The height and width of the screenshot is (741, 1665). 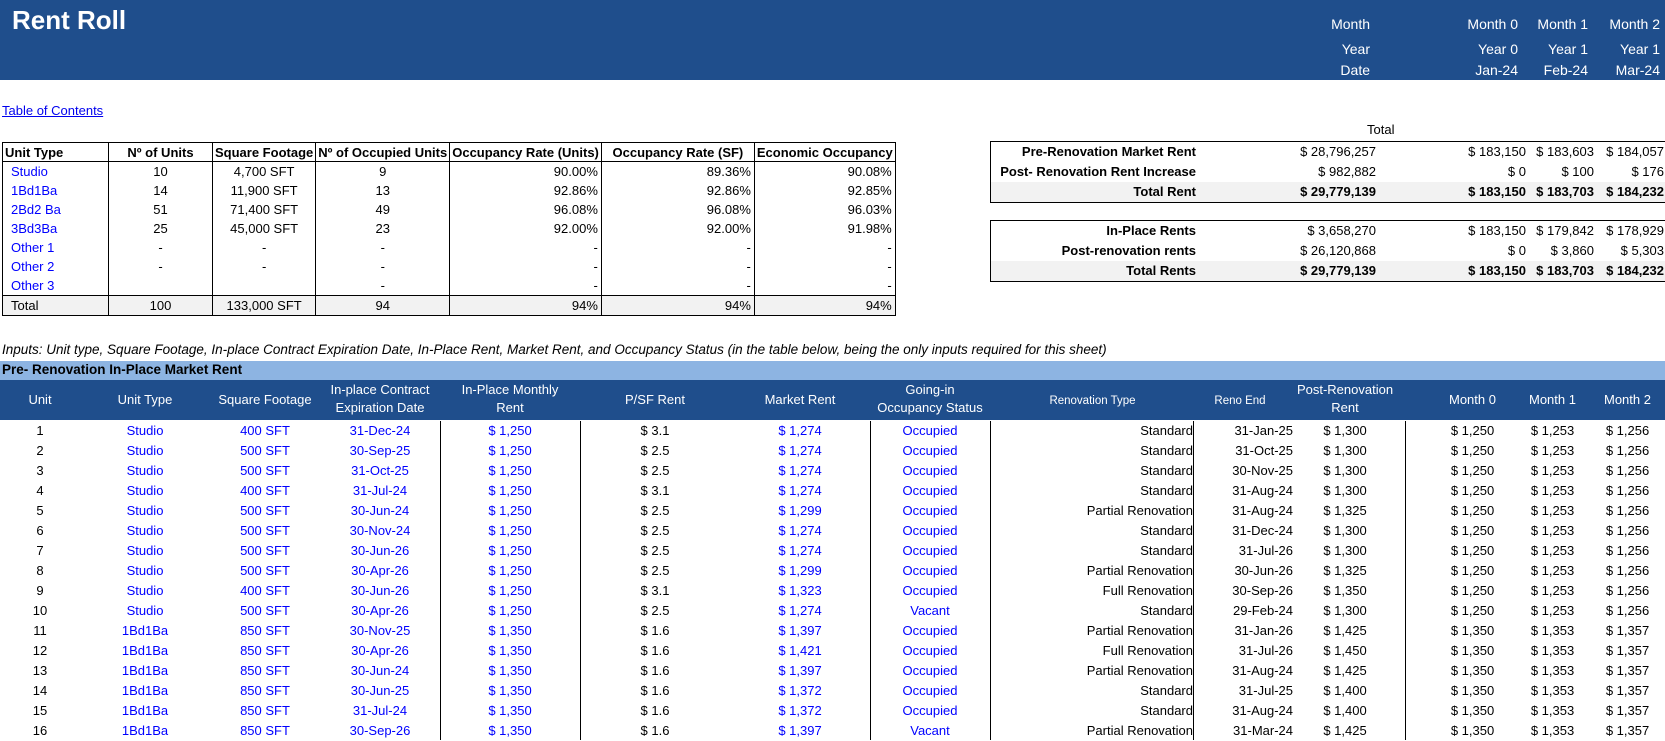 I want to click on market-rent: $ 1,323, so click(x=800, y=590).